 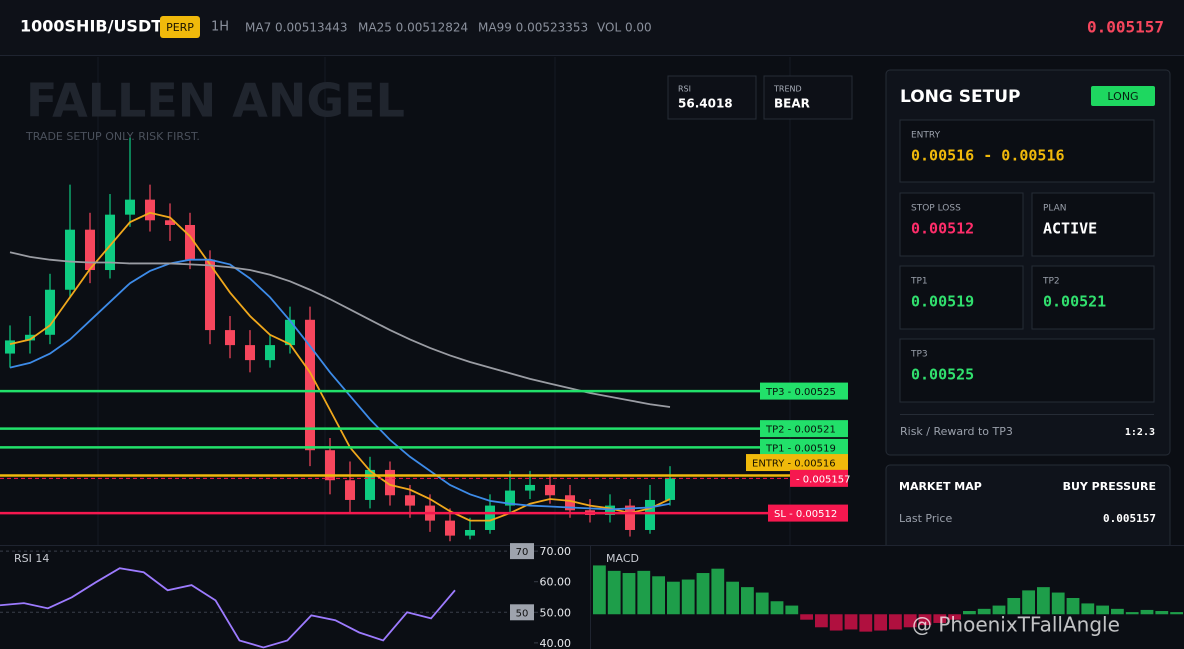 I want to click on level-tag-text: TP2 - 0.00521, so click(x=800, y=430).